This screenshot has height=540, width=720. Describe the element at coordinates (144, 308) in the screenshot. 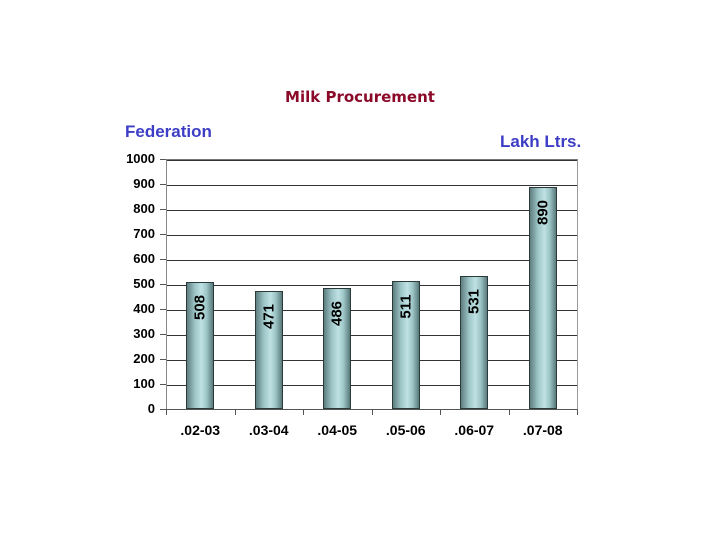

I see `y-tick-label: 400` at that location.